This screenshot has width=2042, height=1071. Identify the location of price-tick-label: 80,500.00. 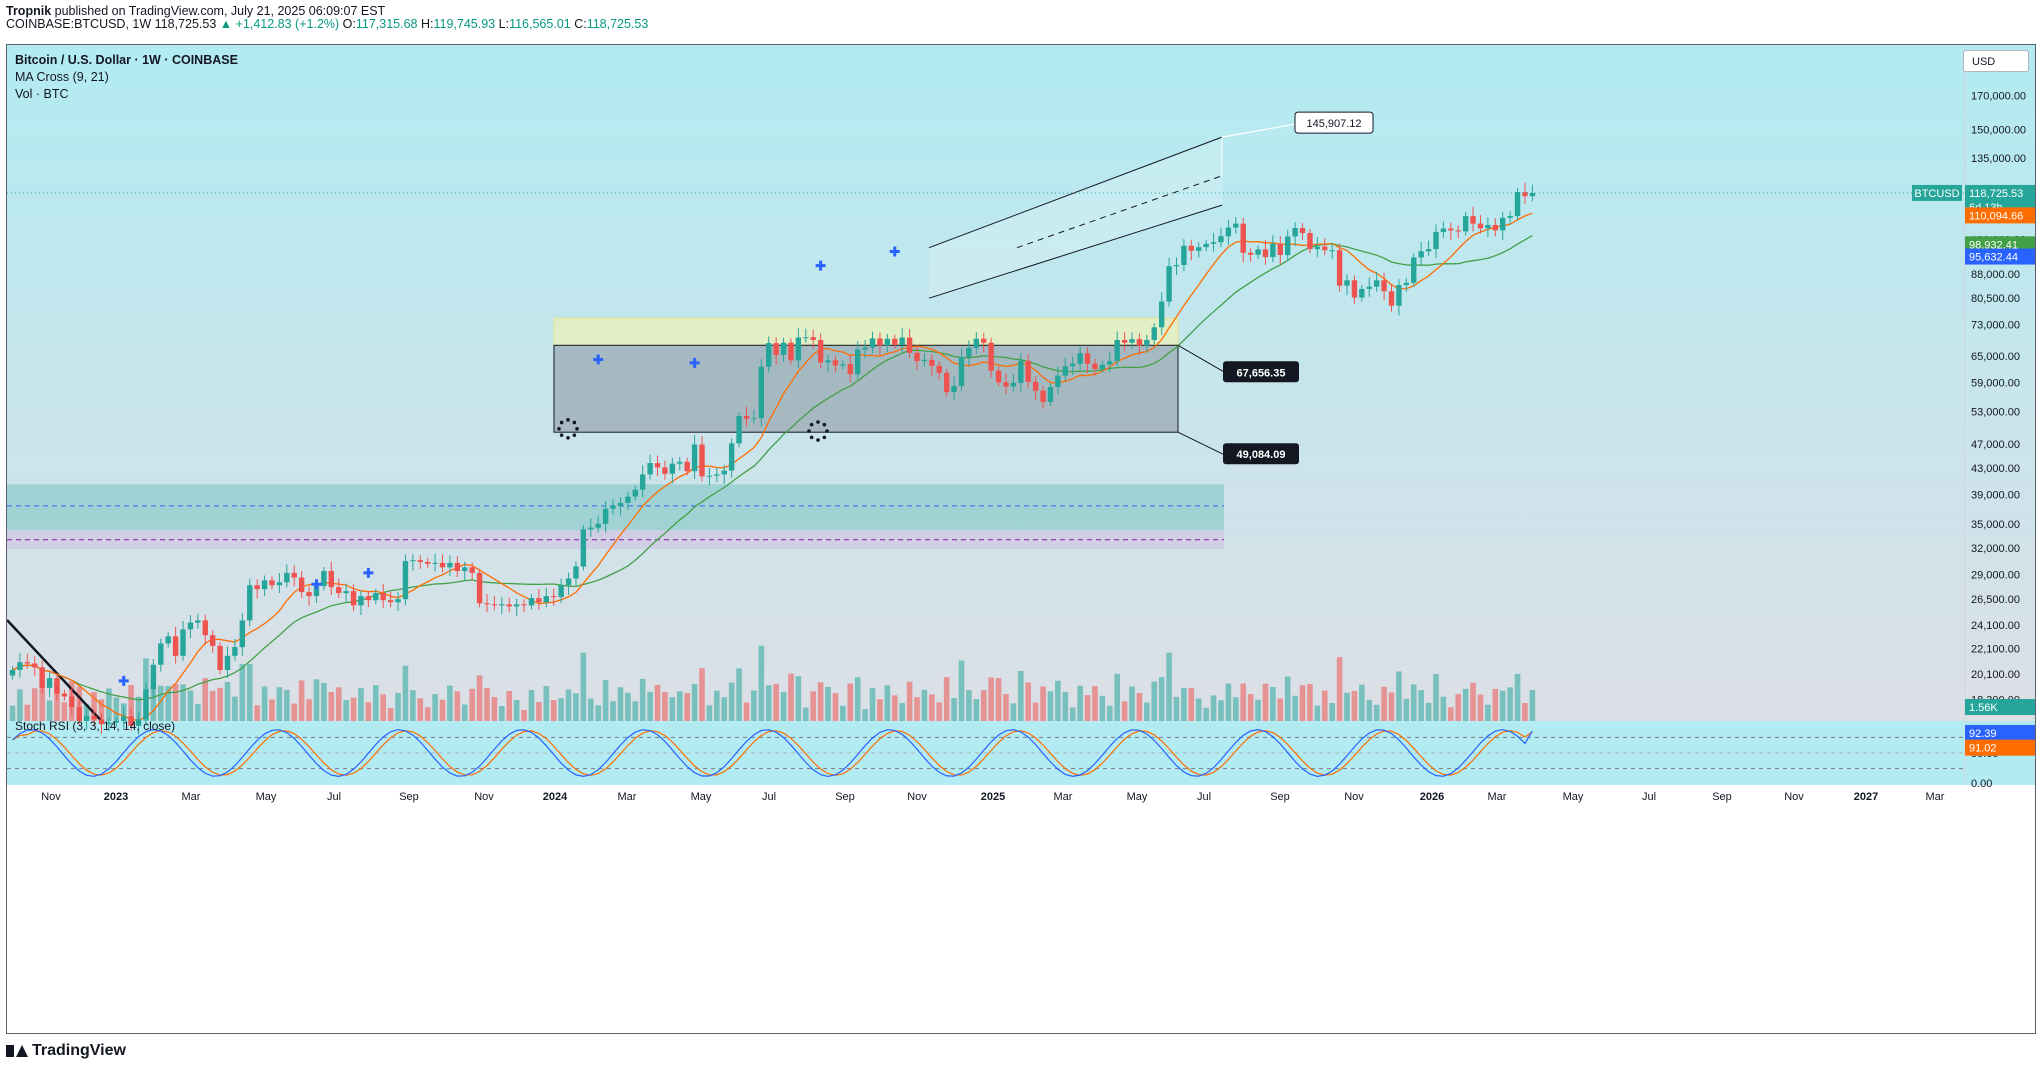
(1995, 299).